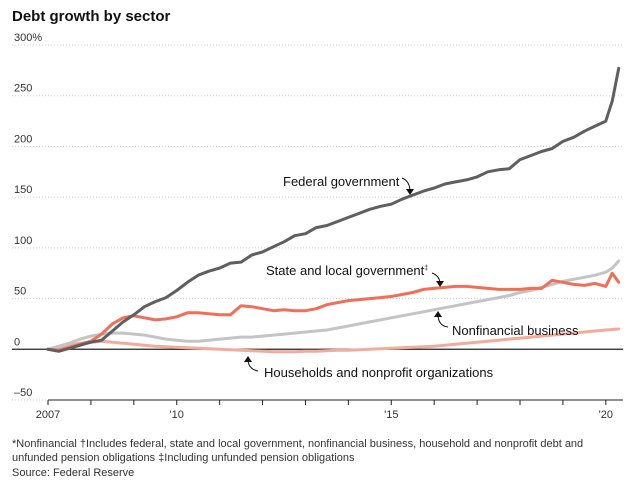 Image resolution: width=640 pixels, height=485 pixels. I want to click on y-axis-ticks: –50 0 50 100 150 200 250 300%, so click(28, 215).